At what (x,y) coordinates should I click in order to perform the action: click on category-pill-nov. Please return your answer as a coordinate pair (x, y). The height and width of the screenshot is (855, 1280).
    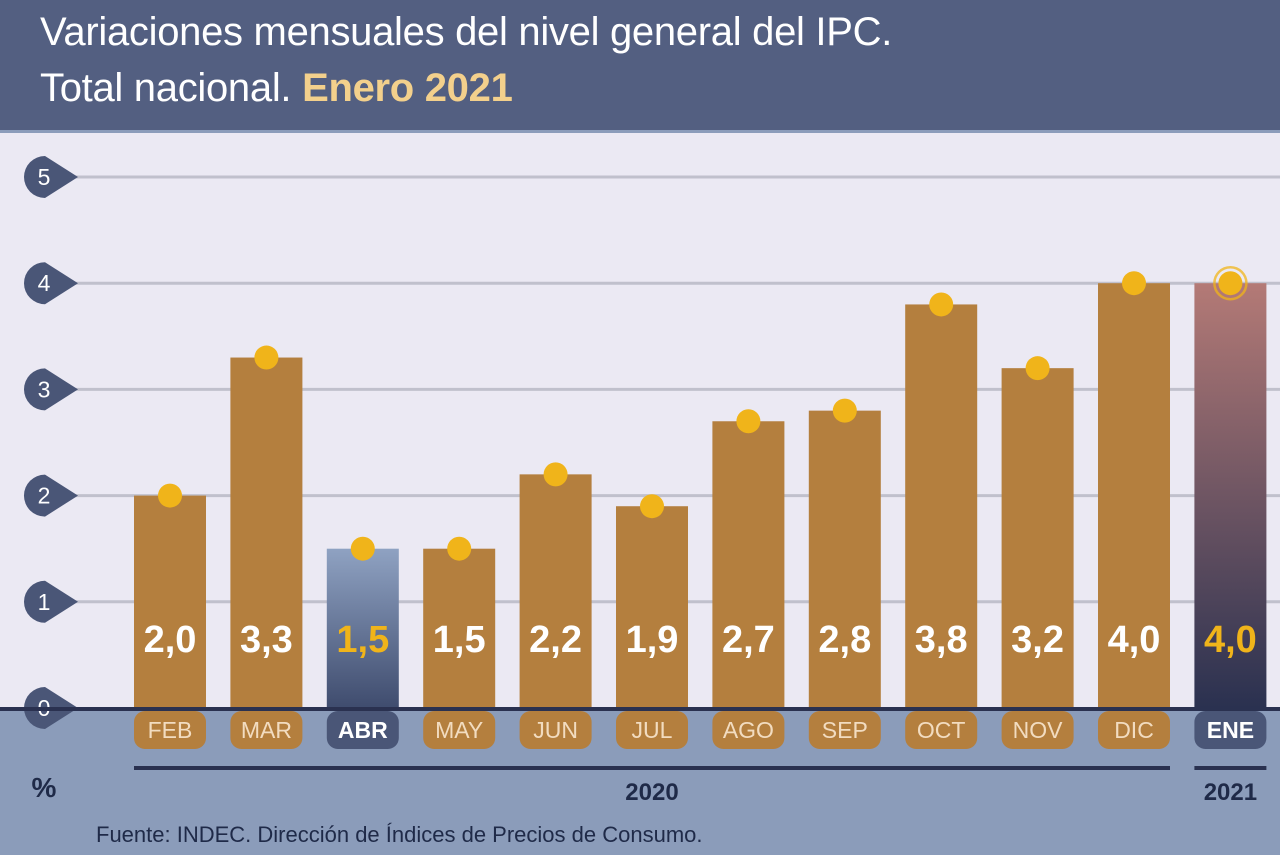
    Looking at the image, I should click on (1037, 730).